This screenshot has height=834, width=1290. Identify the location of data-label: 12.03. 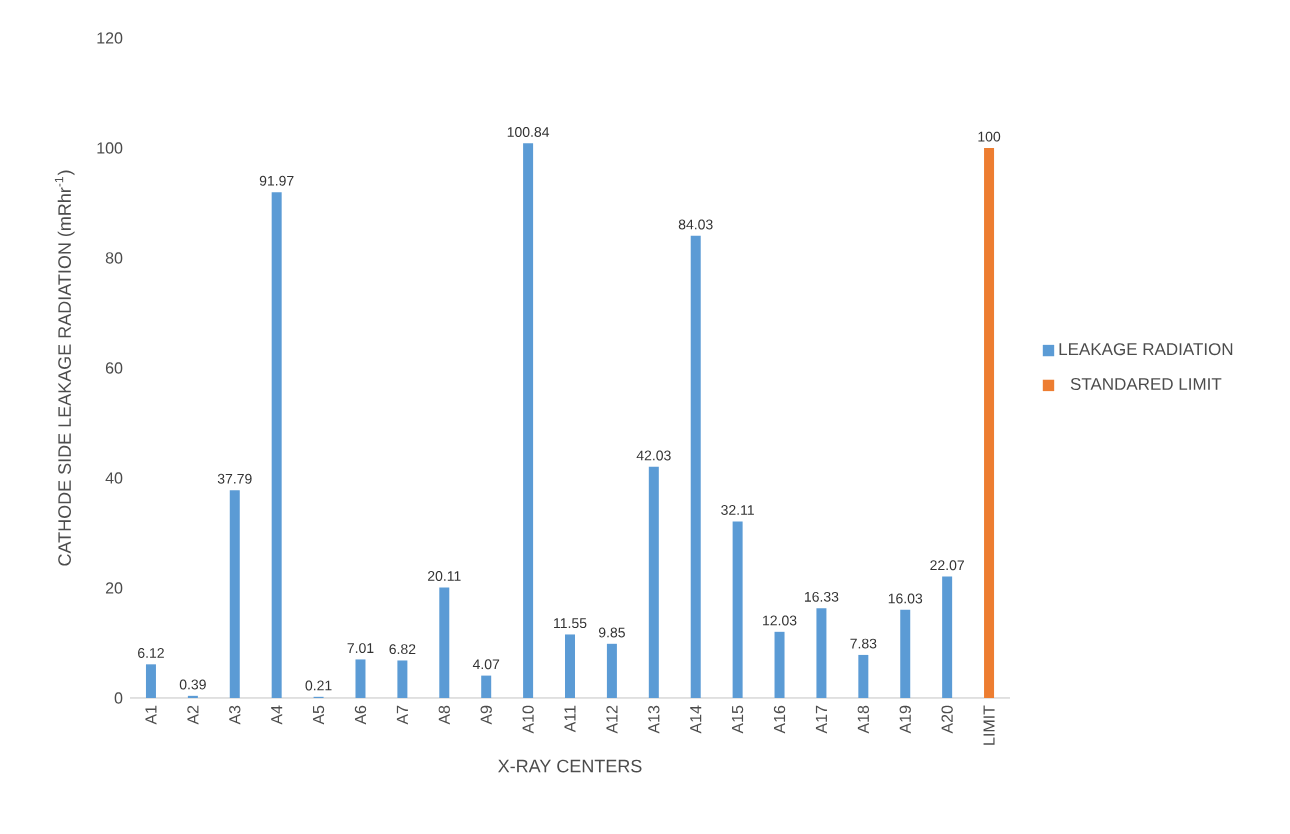
(780, 620).